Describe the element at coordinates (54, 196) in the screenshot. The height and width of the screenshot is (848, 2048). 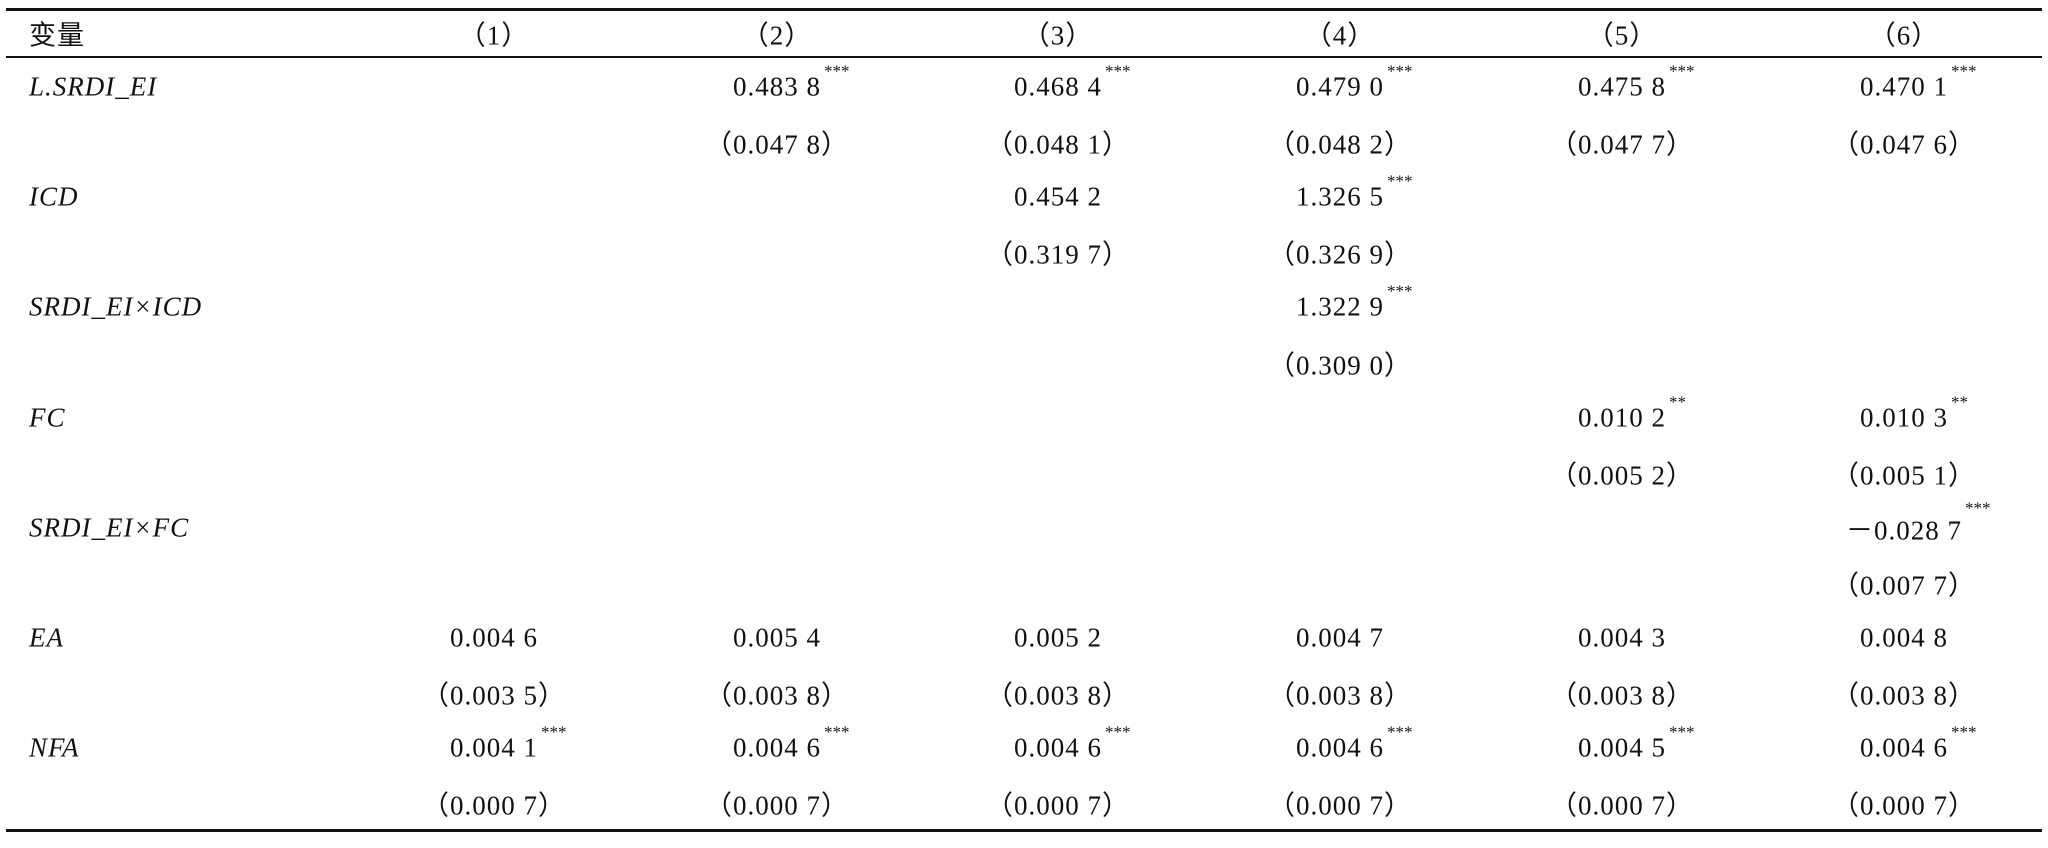
I see `row-label: ICD` at that location.